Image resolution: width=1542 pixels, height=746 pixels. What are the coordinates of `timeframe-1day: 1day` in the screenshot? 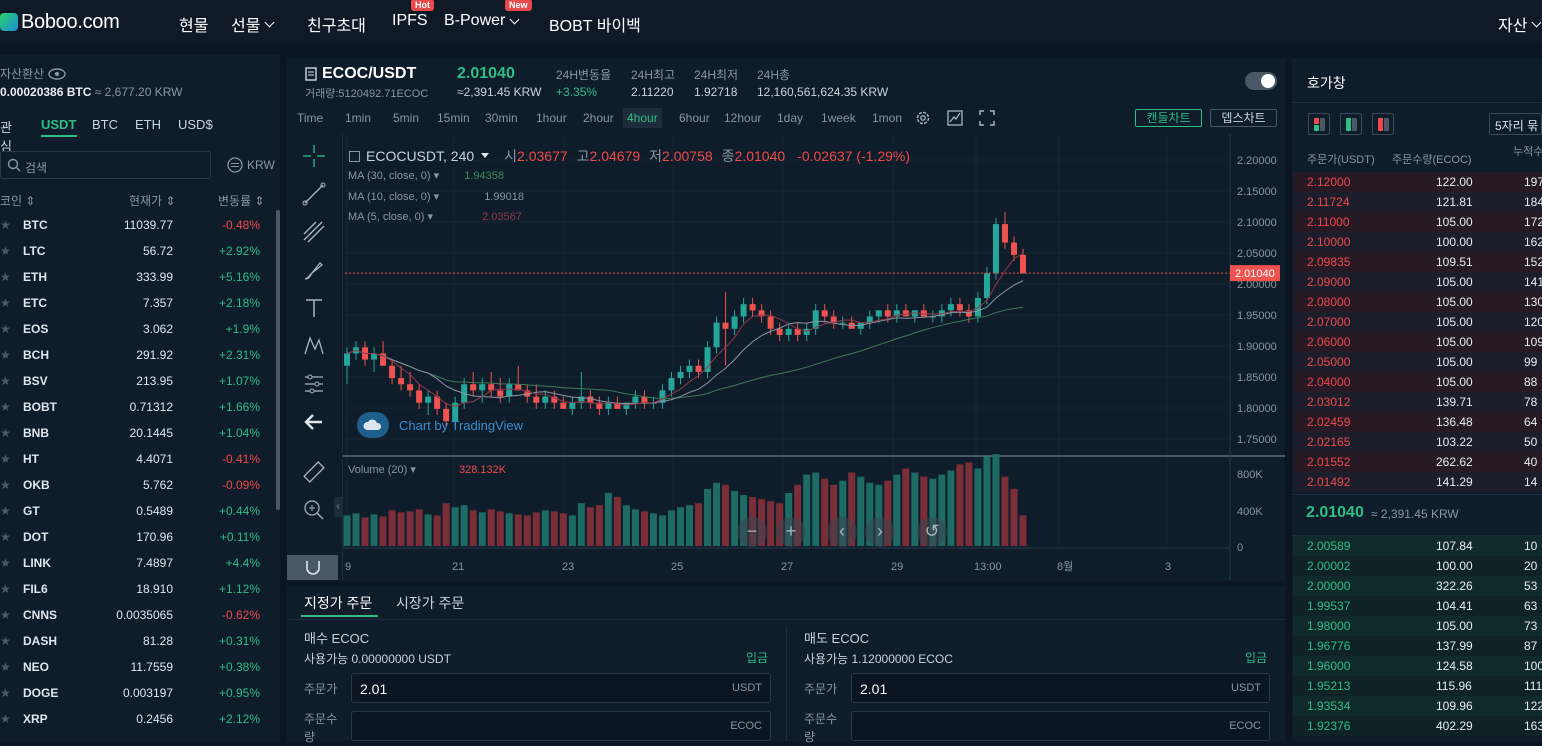 It's located at (790, 118).